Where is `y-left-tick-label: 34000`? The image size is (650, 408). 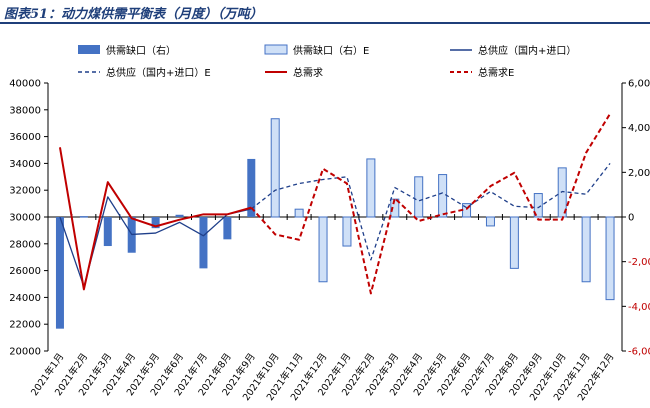
y-left-tick-label: 34000 is located at coordinates (25, 164).